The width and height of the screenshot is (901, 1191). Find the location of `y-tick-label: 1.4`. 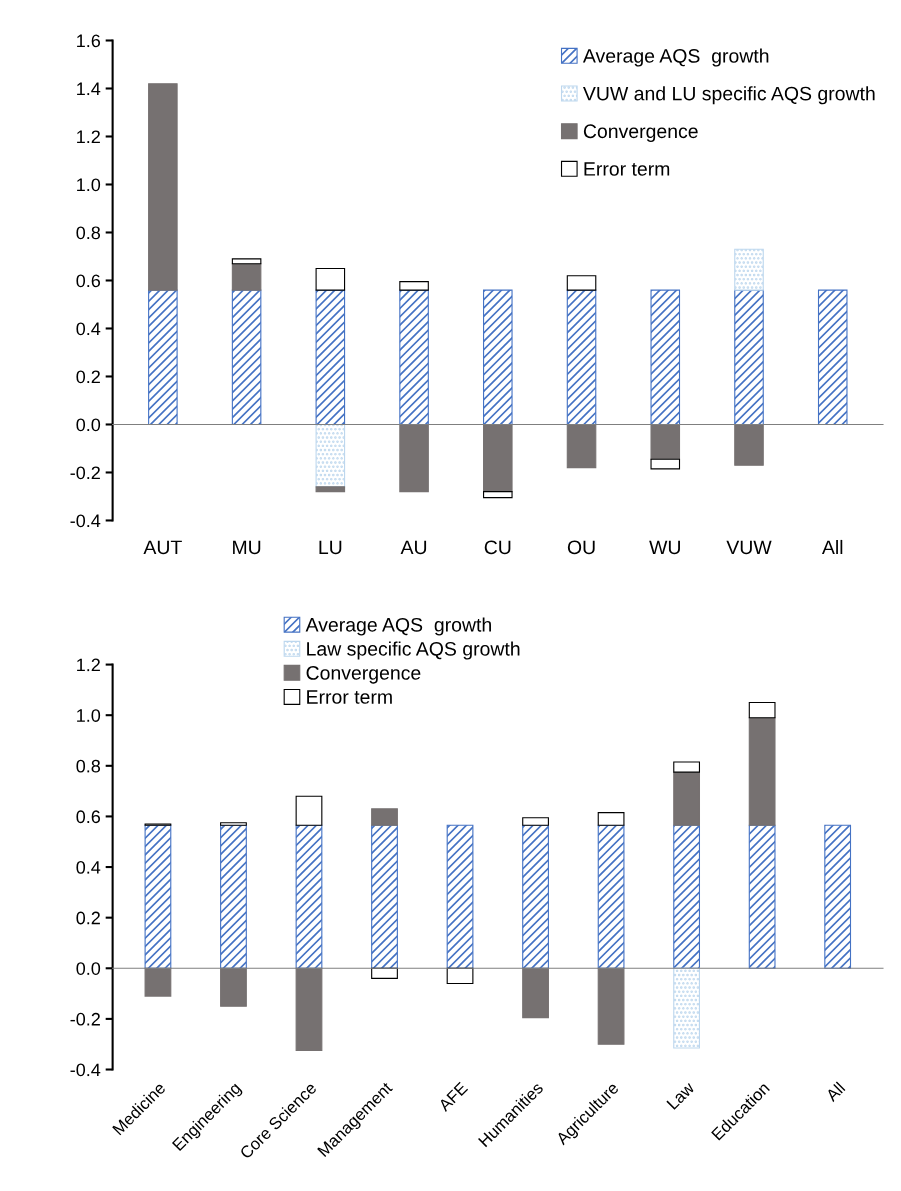

y-tick-label: 1.4 is located at coordinates (89, 89).